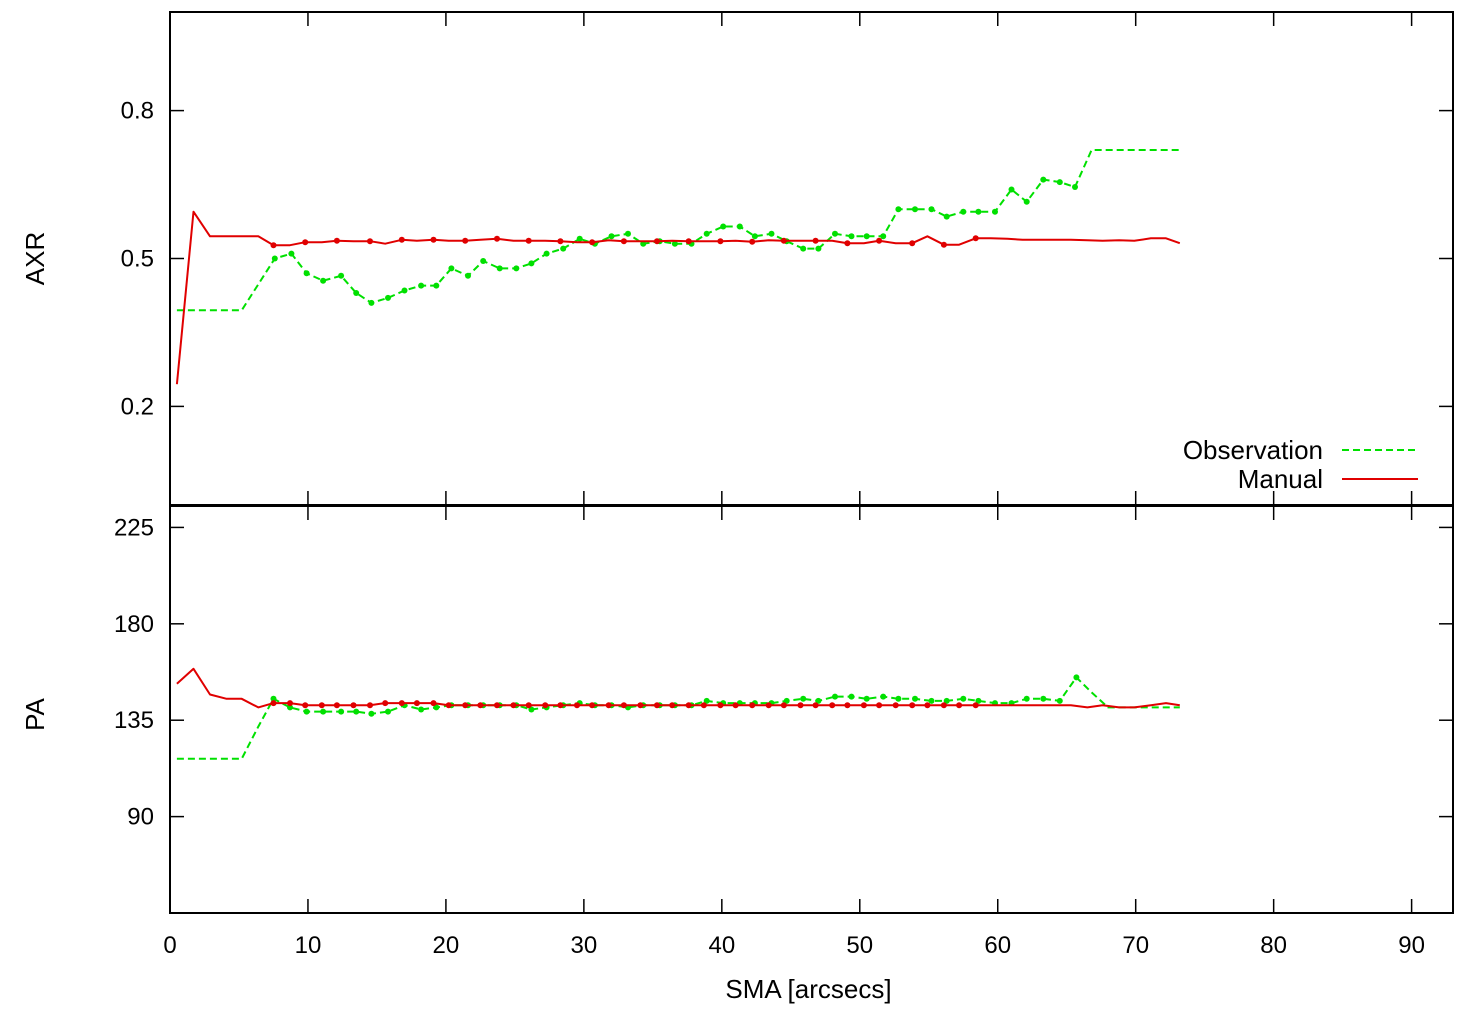 The height and width of the screenshot is (1015, 1475). Describe the element at coordinates (997, 945) in the screenshot. I see `xtick-label: 60` at that location.